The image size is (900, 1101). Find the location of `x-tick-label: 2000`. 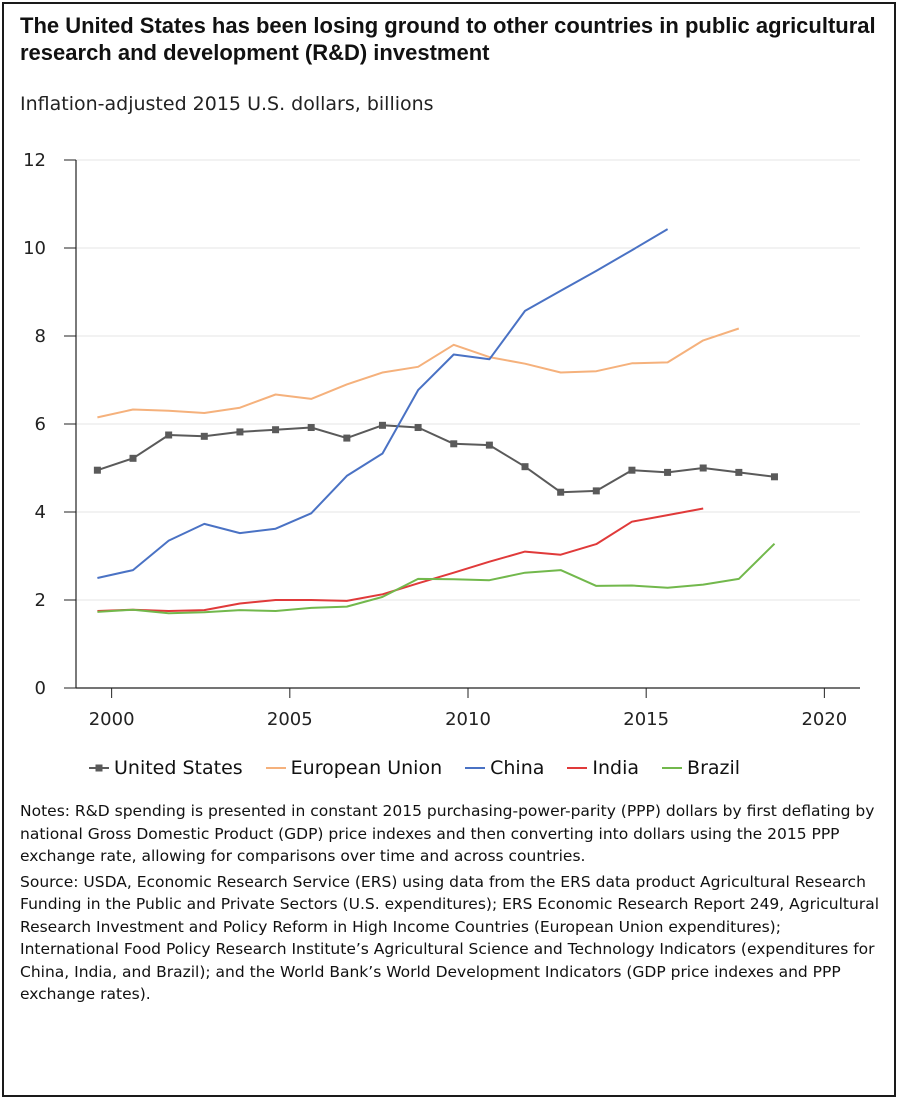

x-tick-label: 2000 is located at coordinates (112, 719).